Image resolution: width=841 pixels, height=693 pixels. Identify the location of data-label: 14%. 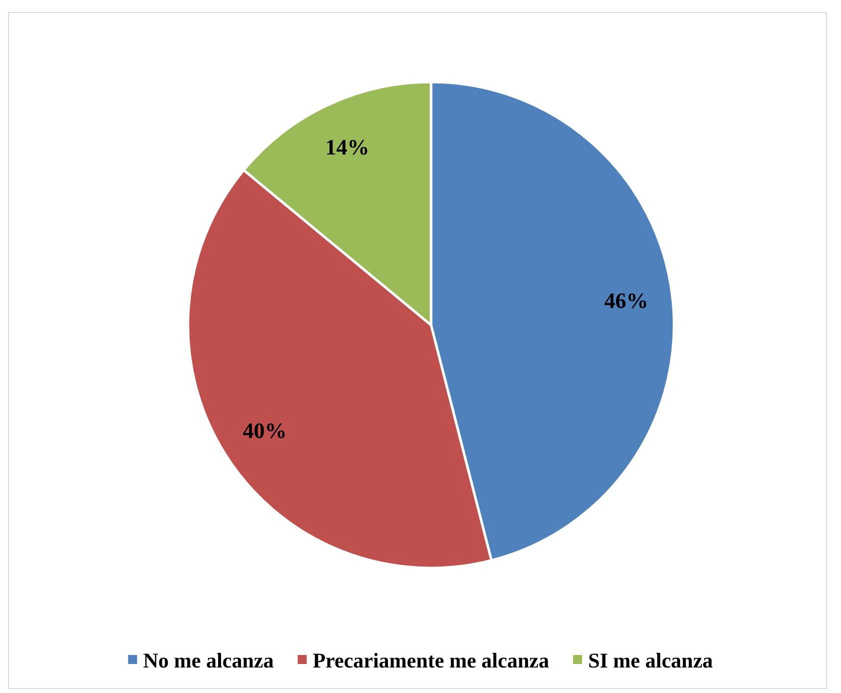
(347, 147).